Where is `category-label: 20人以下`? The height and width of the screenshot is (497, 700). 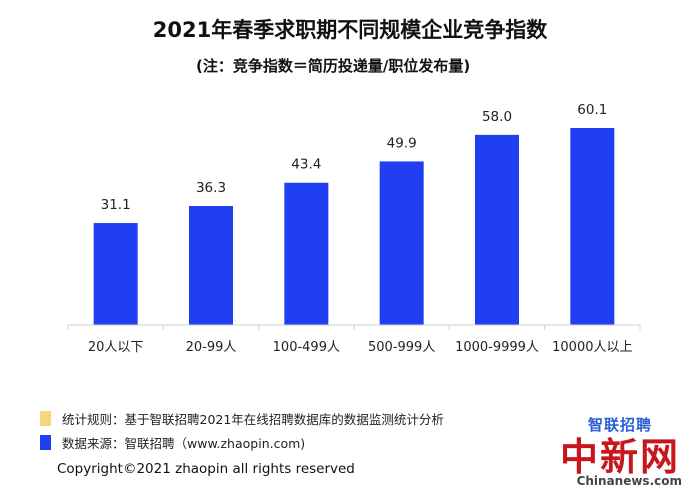 category-label: 20人以下 is located at coordinates (116, 347).